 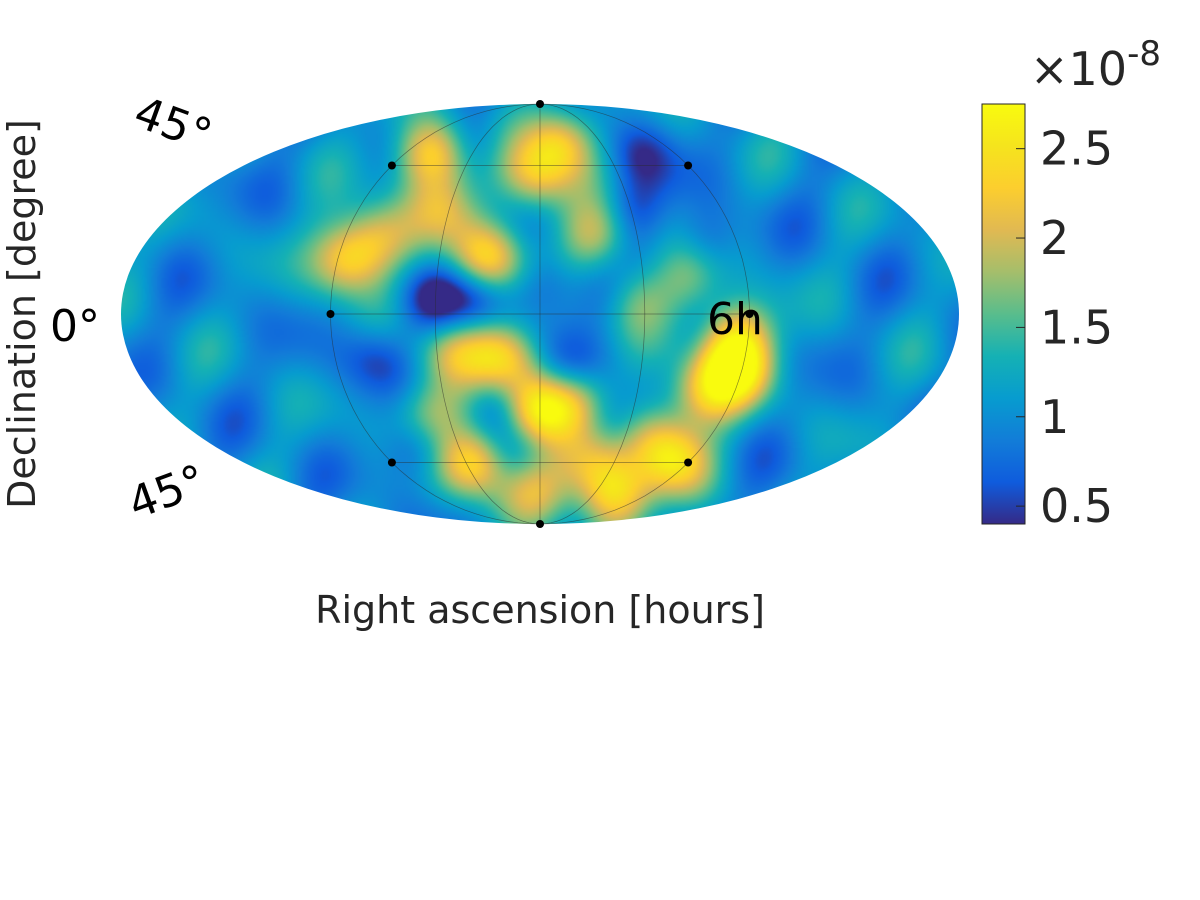 I want to click on x-axis-label: Right ascension [hours], so click(x=540, y=610).